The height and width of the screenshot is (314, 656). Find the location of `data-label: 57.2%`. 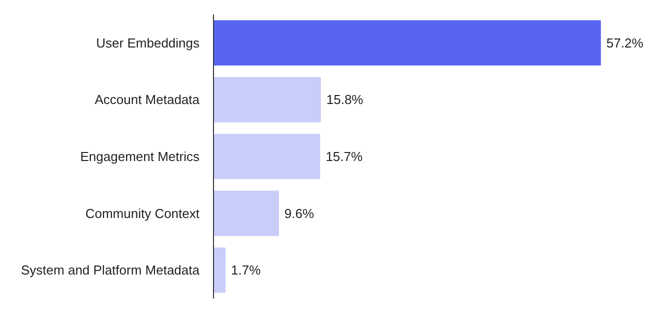

data-label: 57.2% is located at coordinates (625, 42).